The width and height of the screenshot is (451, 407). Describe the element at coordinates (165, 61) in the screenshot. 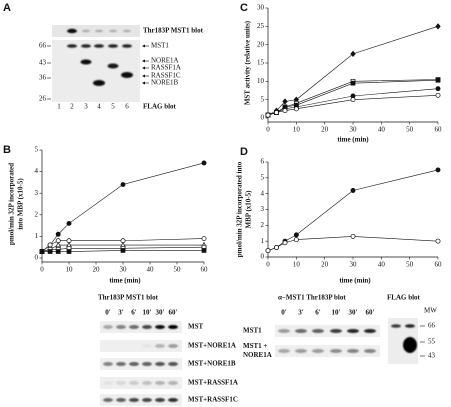

I see `band-label: NORE1A` at that location.